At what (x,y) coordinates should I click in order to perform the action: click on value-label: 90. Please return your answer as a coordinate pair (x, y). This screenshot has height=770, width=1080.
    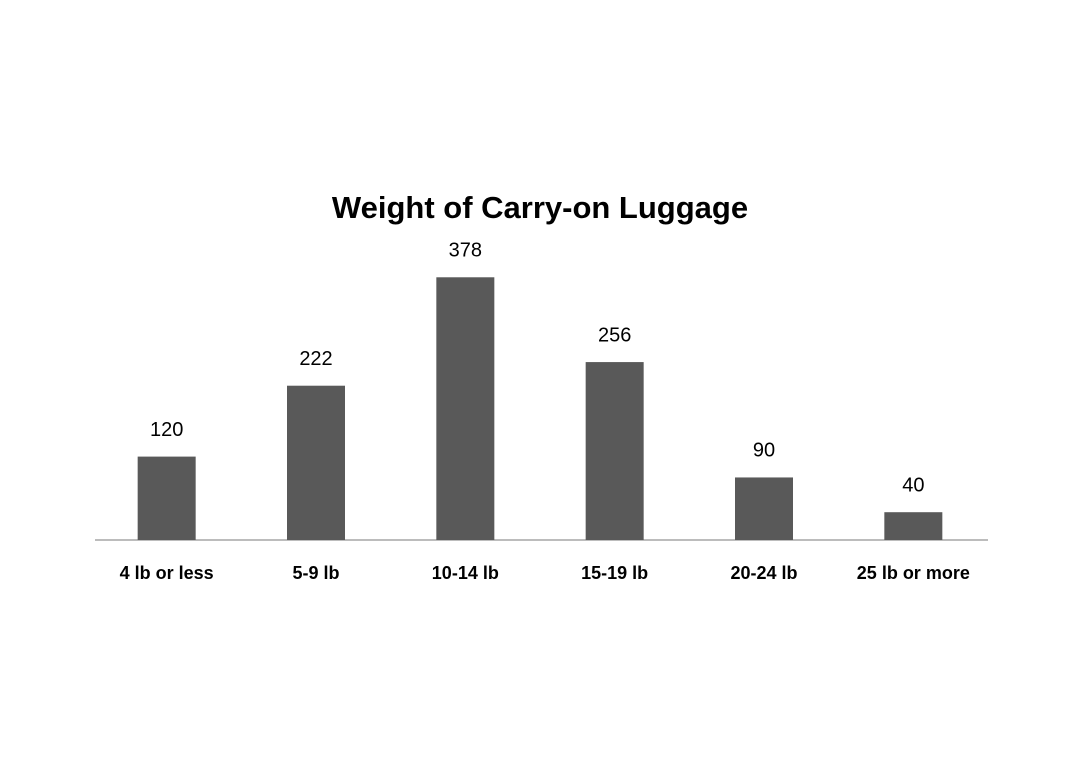
    Looking at the image, I should click on (764, 451).